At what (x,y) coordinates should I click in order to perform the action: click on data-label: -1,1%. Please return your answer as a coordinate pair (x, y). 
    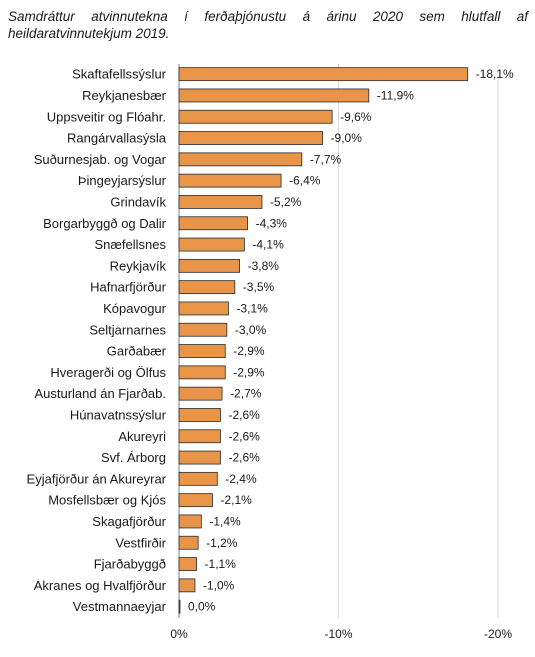
    Looking at the image, I should click on (221, 564).